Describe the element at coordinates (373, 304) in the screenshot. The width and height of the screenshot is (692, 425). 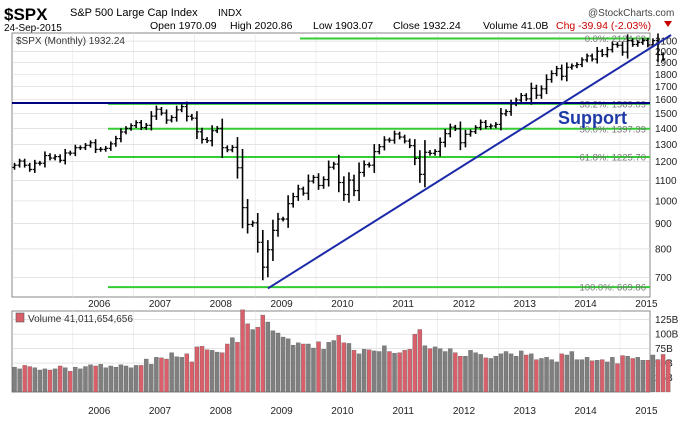
I see `price-x-axis: 2006 2007 2008 2009 2010 2011 2012 2013 2014 2015` at that location.